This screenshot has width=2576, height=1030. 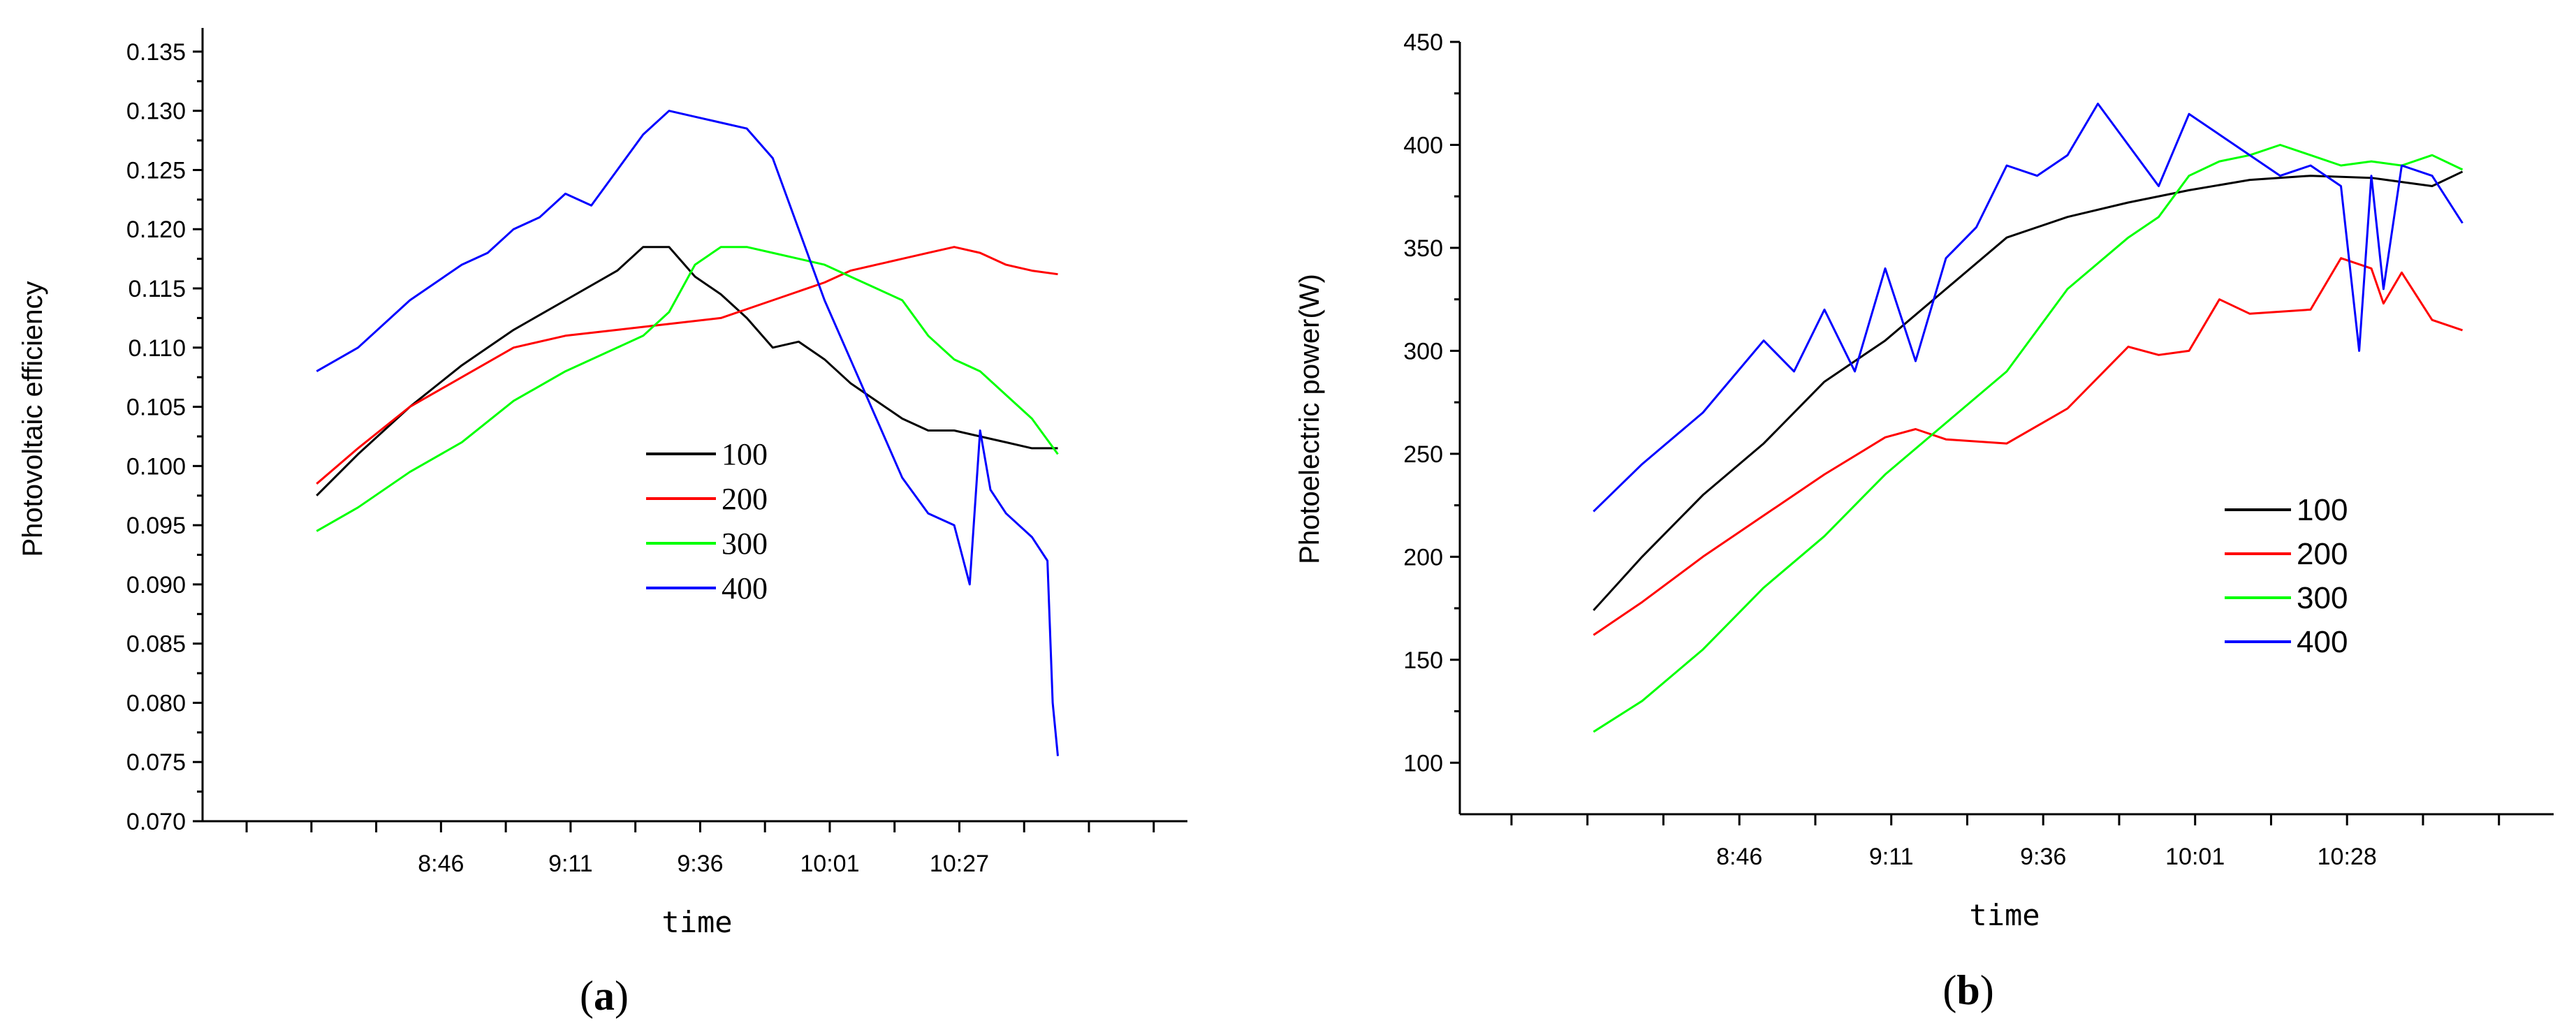 I want to click on panel-a-series-100-line, so click(x=687, y=371).